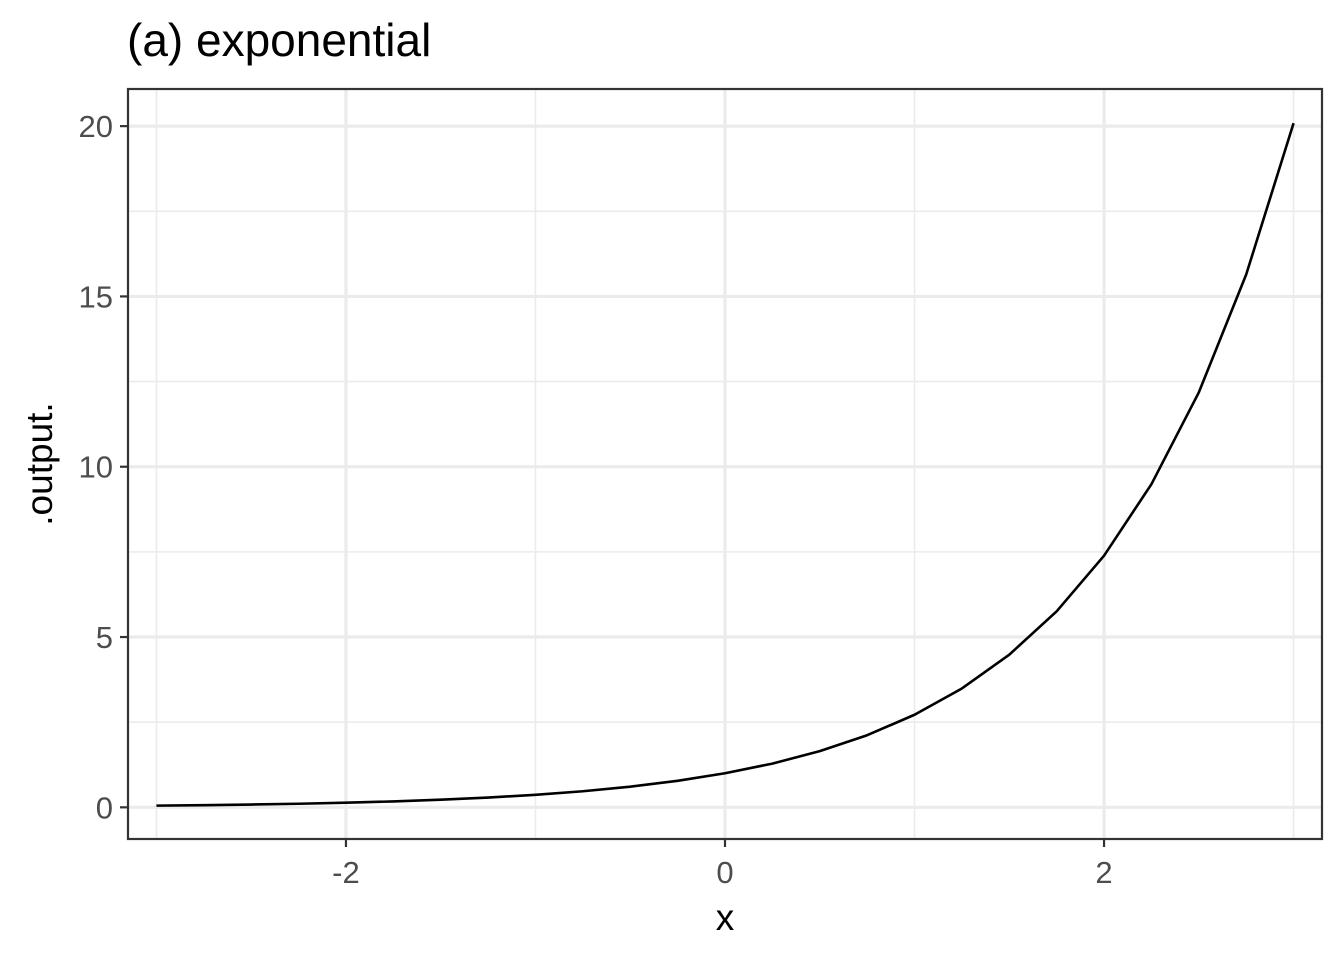 The image size is (1344, 960). I want to click on y-tick-label: 20, so click(96, 126).